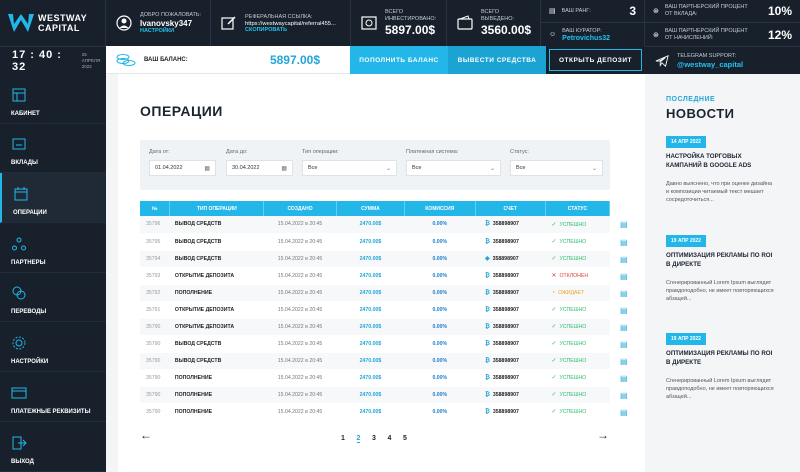 This screenshot has height=472, width=800. I want to click on date-from-field: 01.04.2022 ▦, so click(182, 168).